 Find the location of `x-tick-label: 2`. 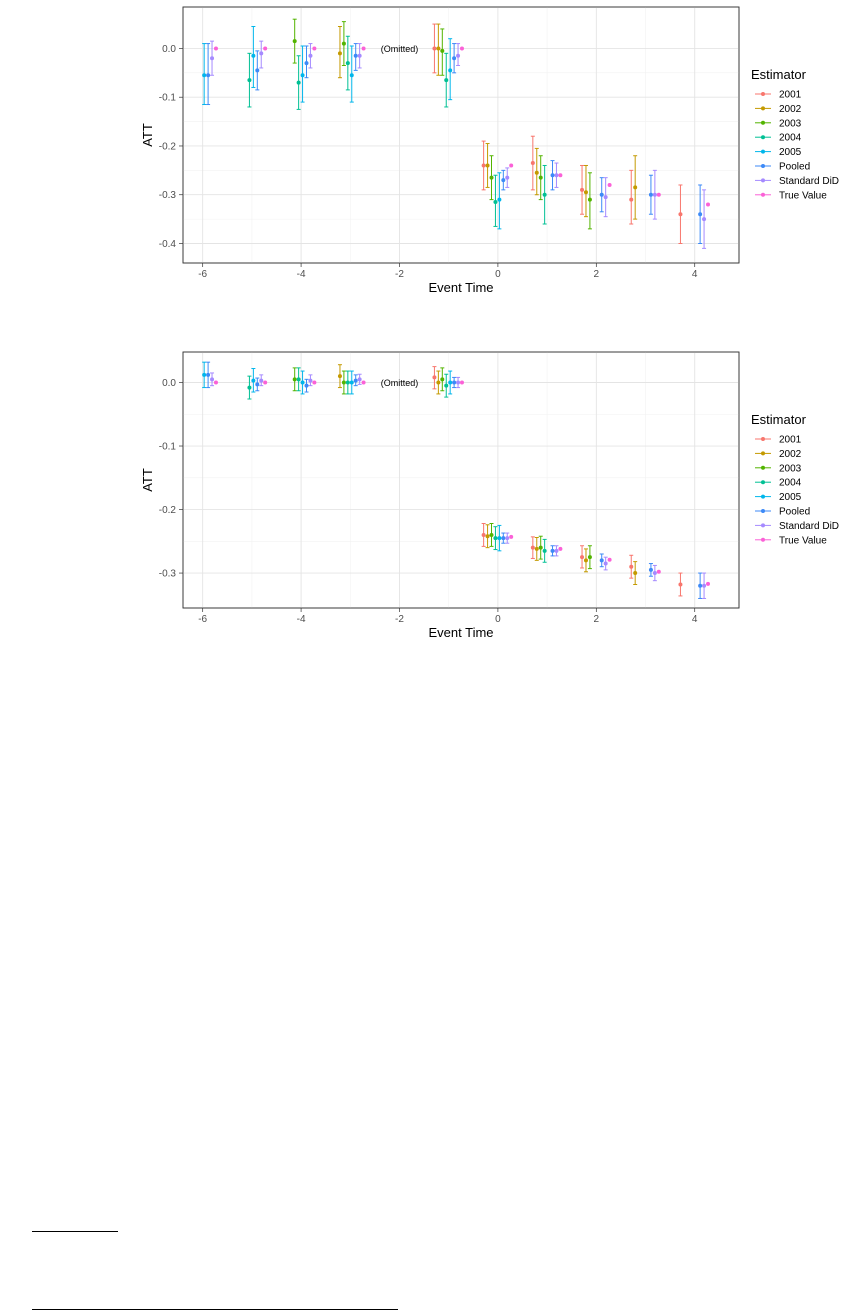

x-tick-label: 2 is located at coordinates (597, 619).